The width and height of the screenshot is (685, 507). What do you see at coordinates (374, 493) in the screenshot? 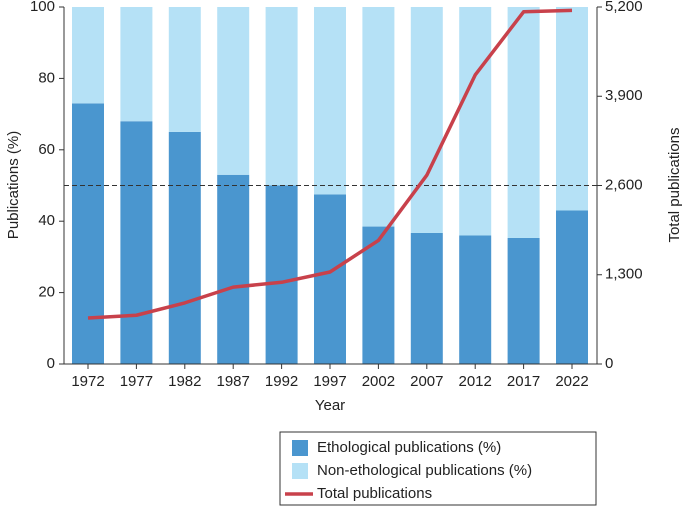
I see `legend-label: Total publications` at bounding box center [374, 493].